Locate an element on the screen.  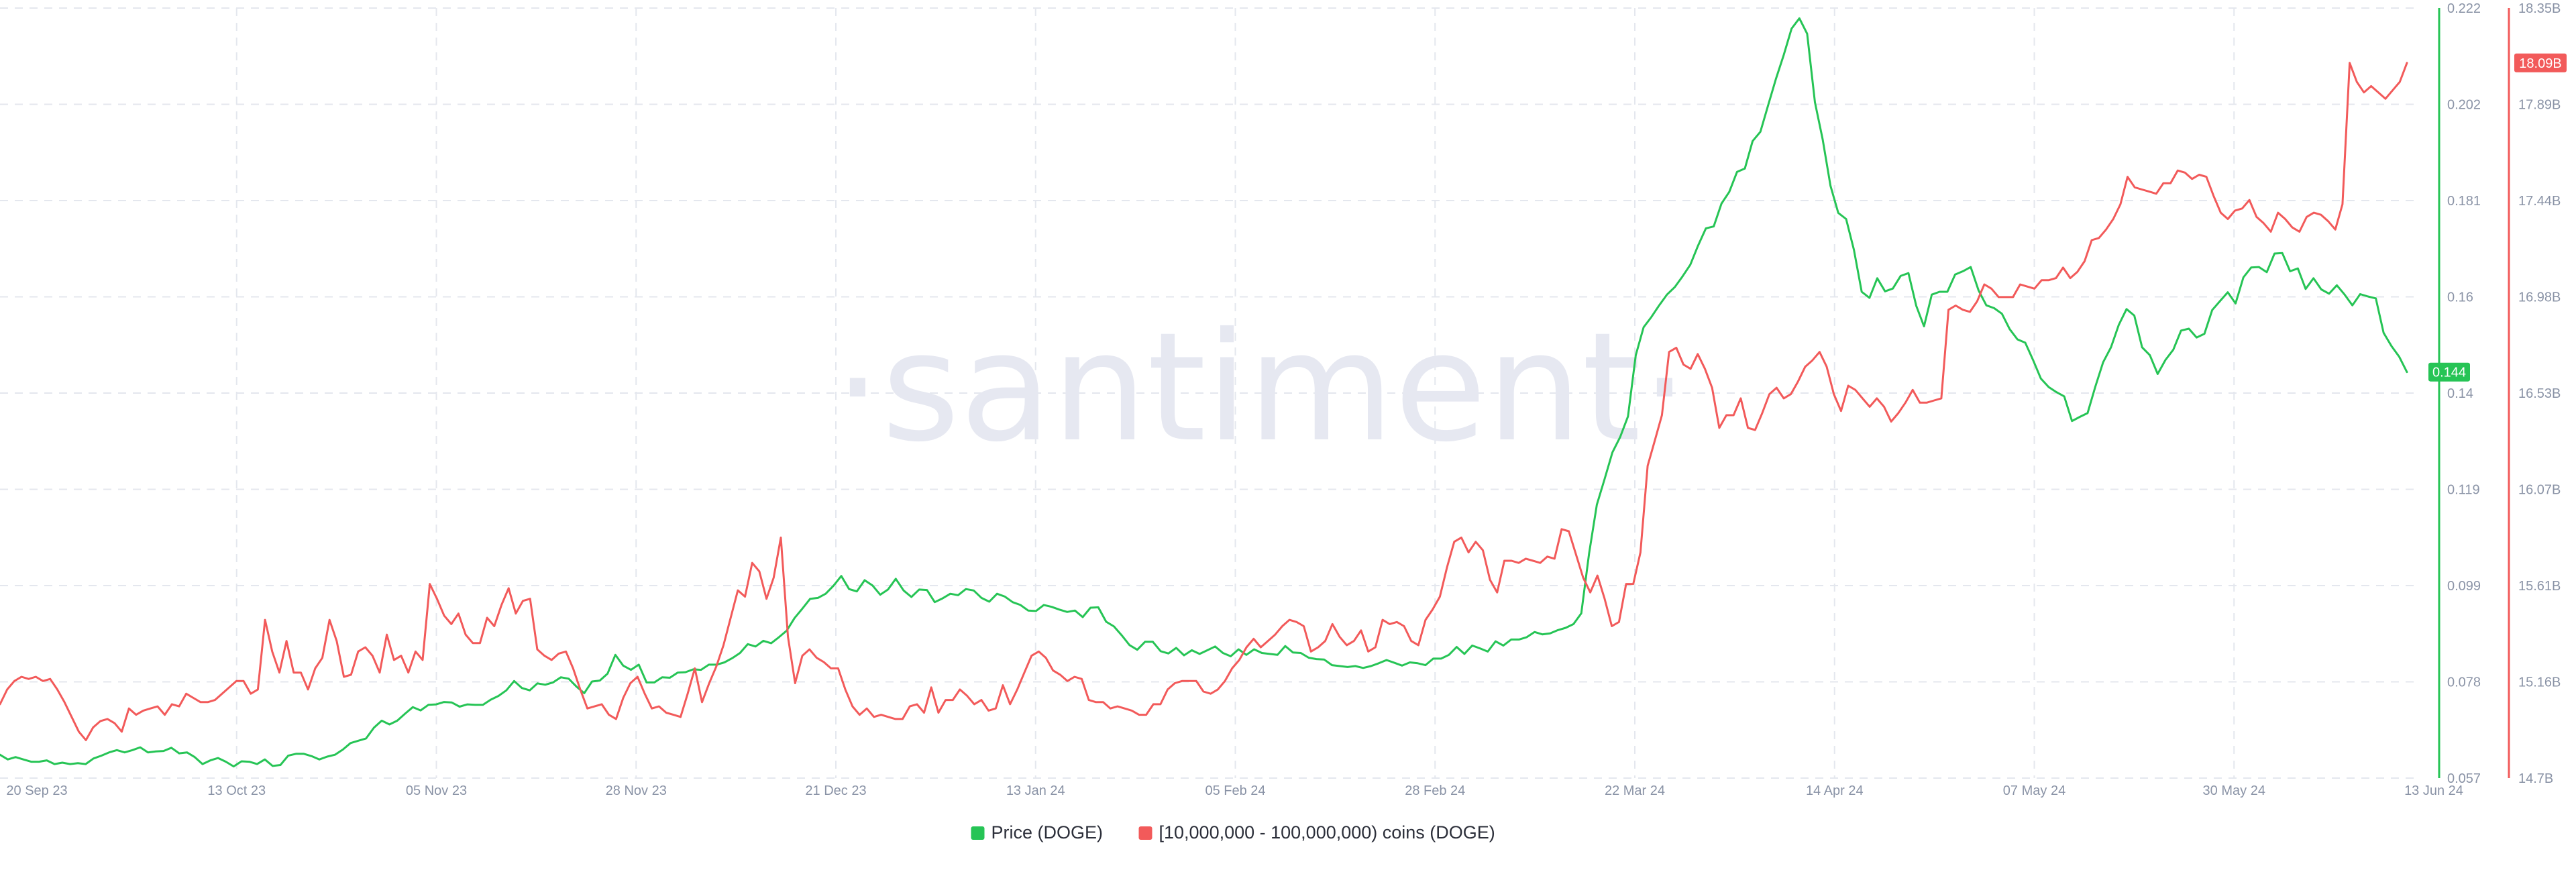
price-axis-tick-label: 0.202 is located at coordinates (2464, 106).